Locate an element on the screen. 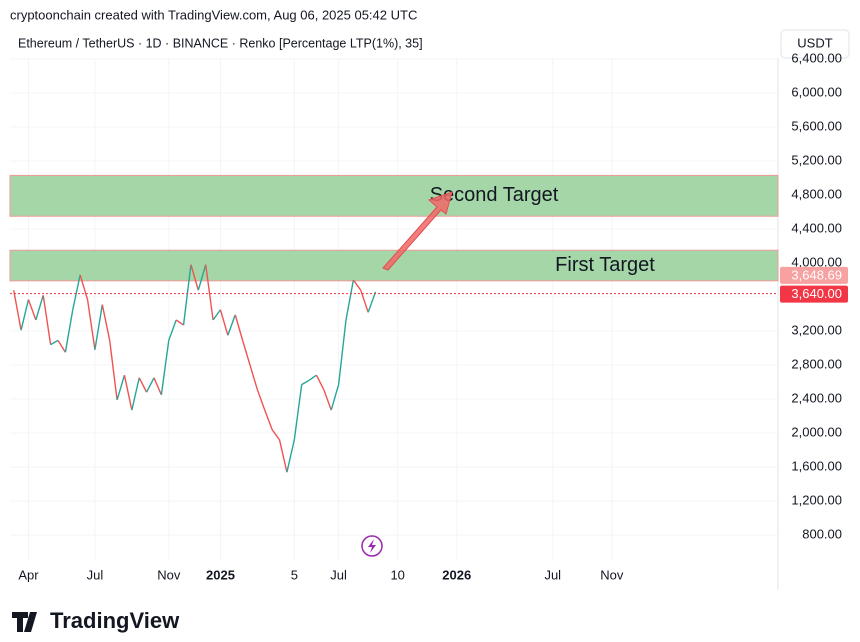 This screenshot has width=860, height=642. price-label: 3,648.69 is located at coordinates (816, 274).